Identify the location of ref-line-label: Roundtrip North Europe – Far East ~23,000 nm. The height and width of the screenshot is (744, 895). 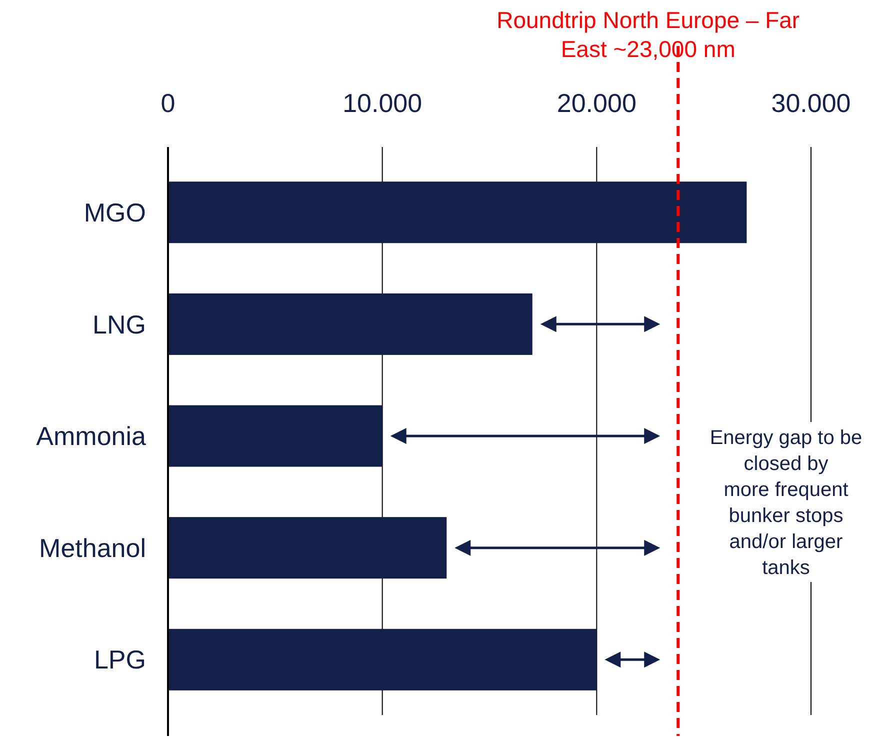
(648, 34).